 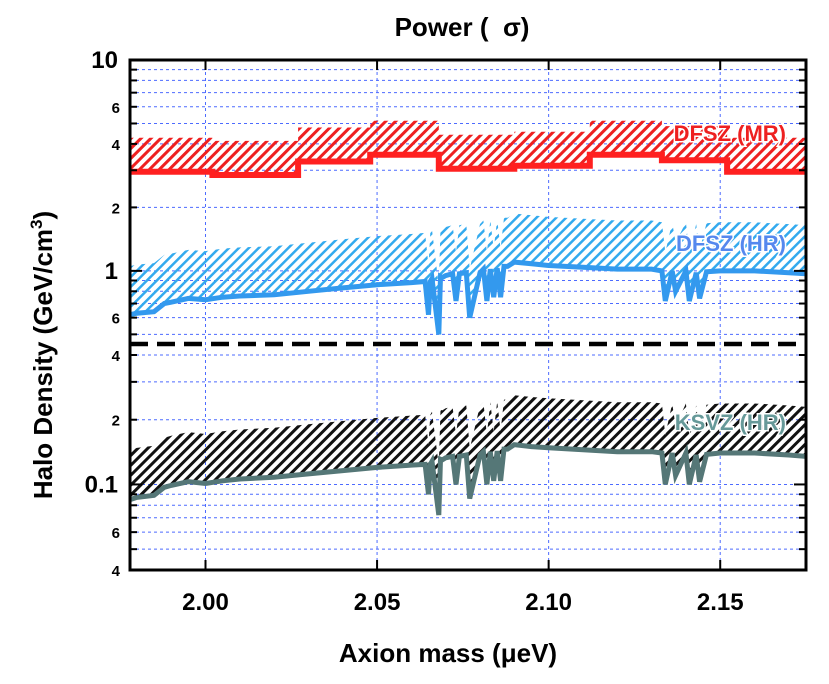 I want to click on y-tick-labels: 10 1 6 4 2 6 0.1 4 2 6 4, so click(x=103, y=313).